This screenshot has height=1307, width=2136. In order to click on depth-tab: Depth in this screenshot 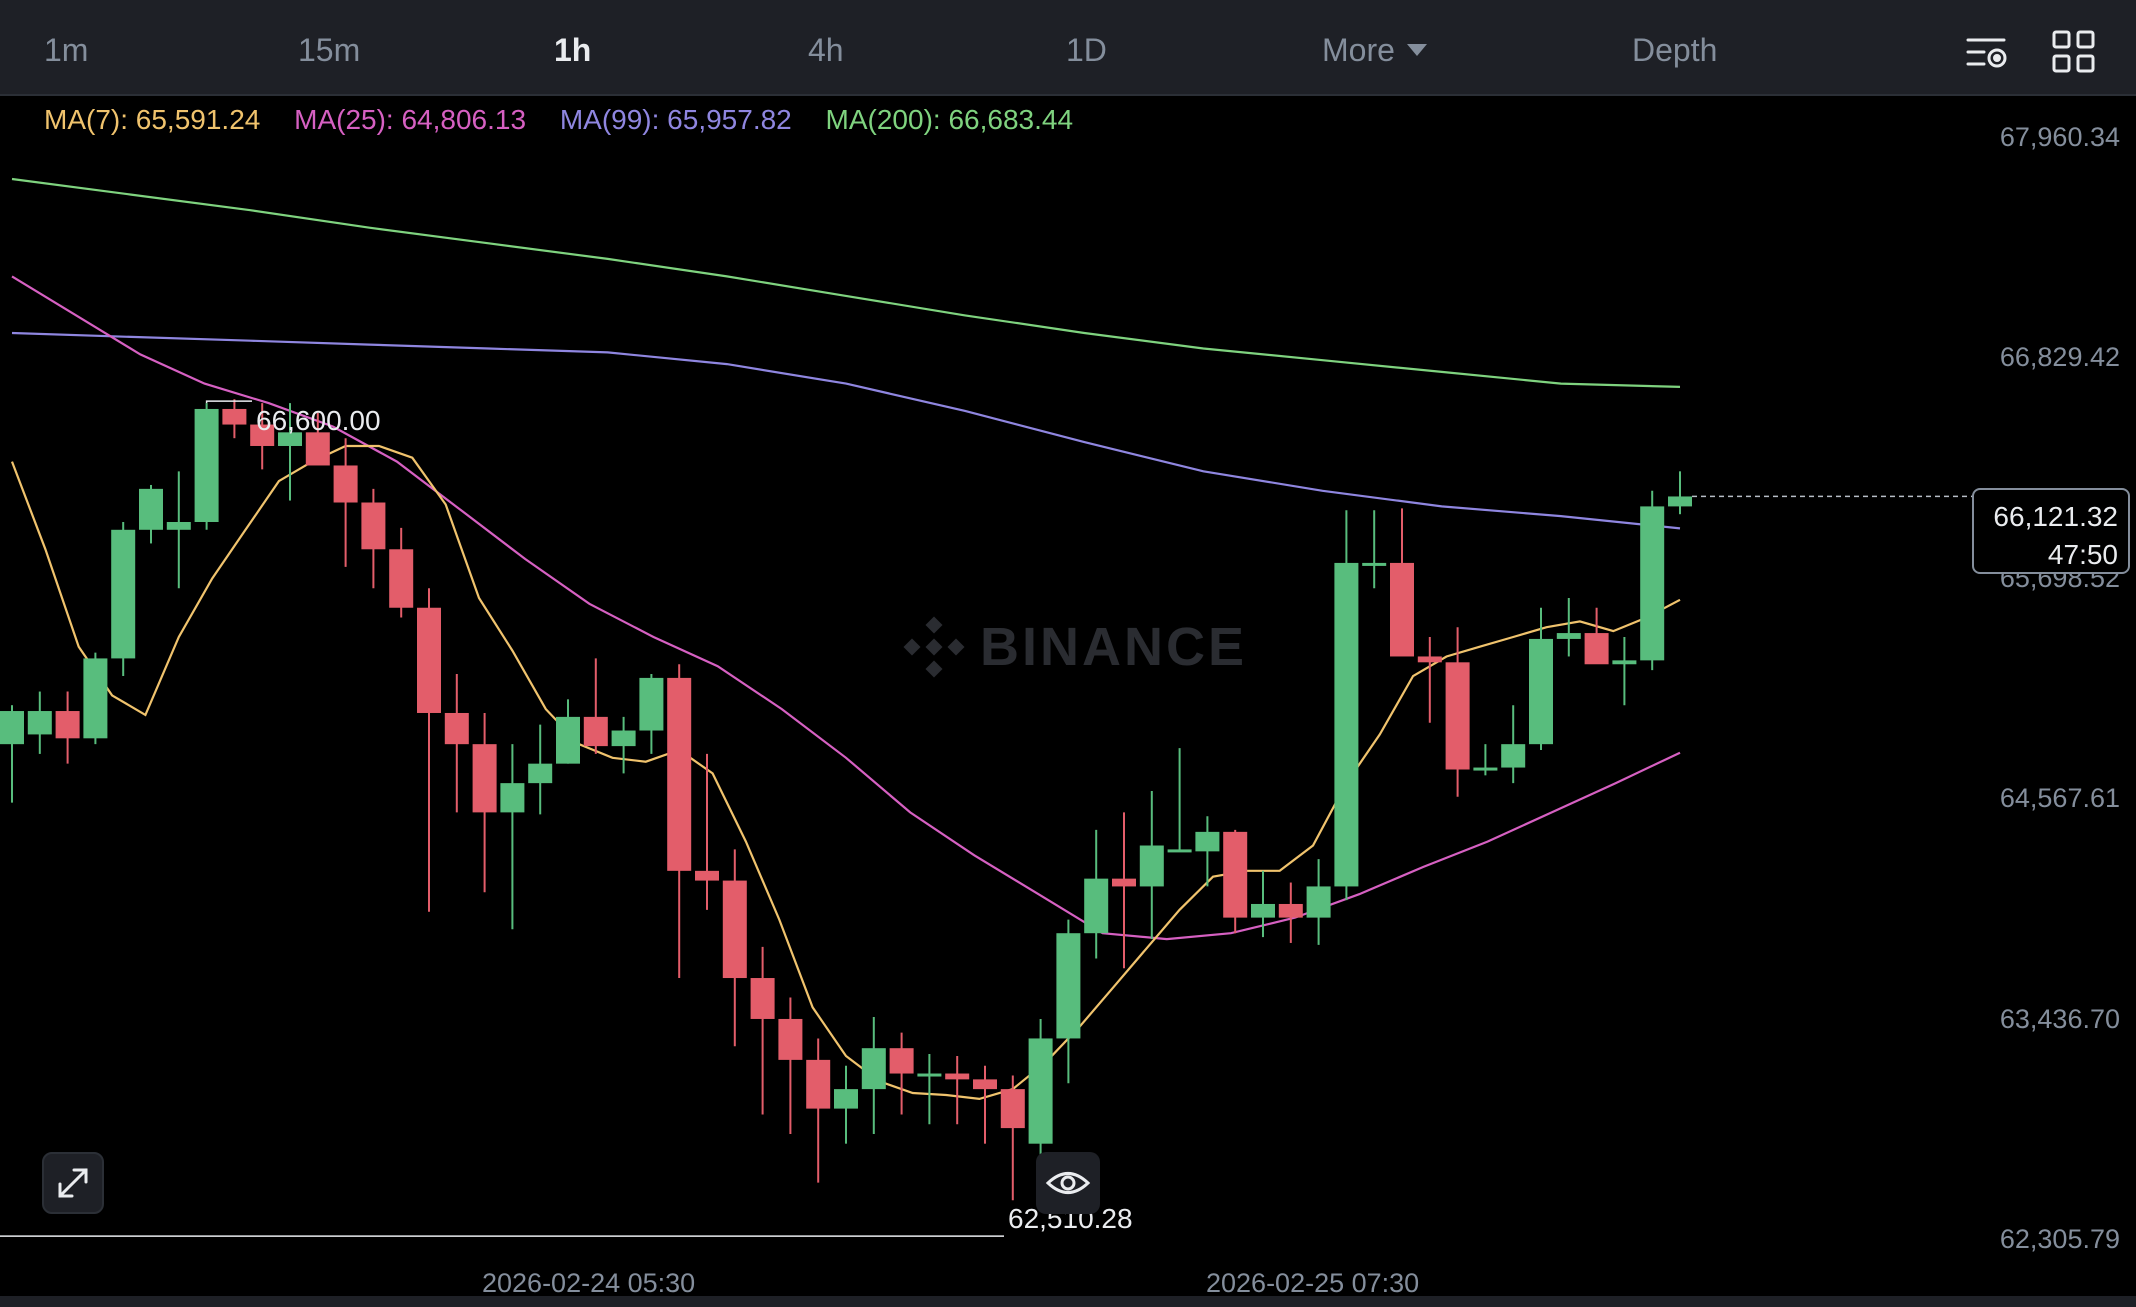, I will do `click(1675, 50)`.